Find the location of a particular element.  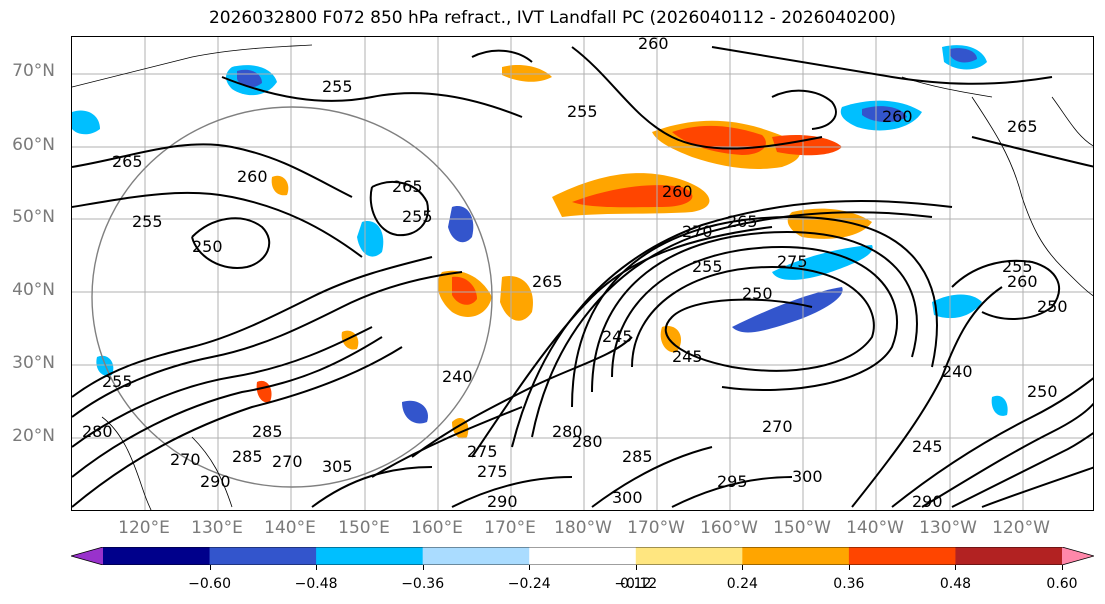

lon-label: 160°E is located at coordinates (437, 528).